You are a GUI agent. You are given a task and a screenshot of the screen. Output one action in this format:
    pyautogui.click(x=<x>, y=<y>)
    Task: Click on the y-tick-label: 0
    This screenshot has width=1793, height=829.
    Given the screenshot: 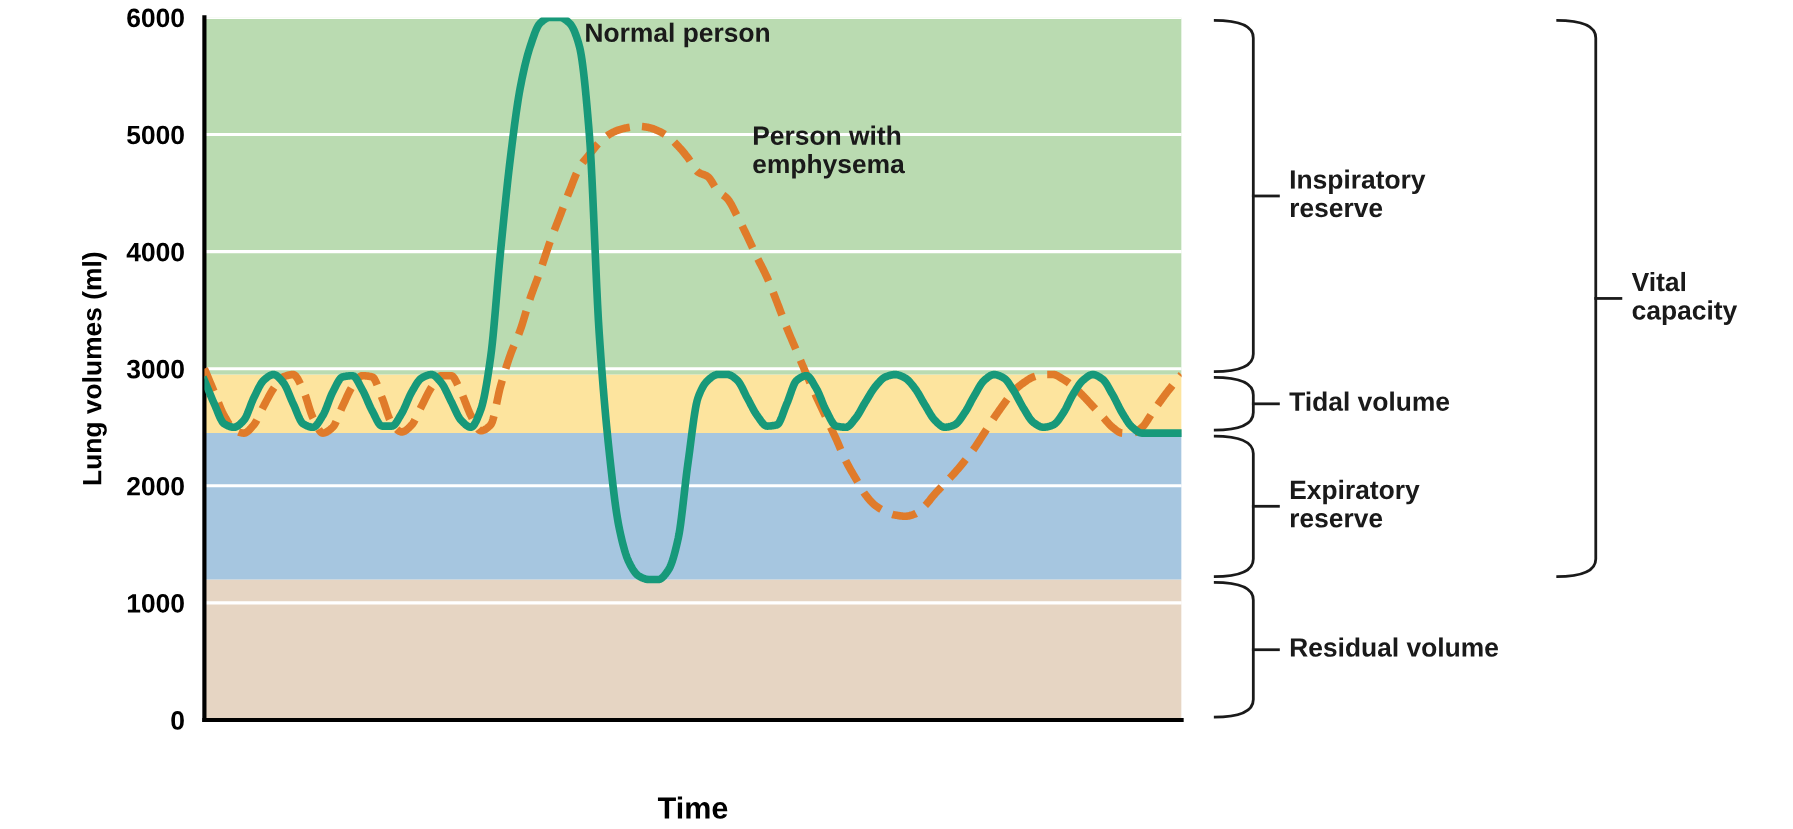 What is the action you would take?
    pyautogui.click(x=177, y=720)
    